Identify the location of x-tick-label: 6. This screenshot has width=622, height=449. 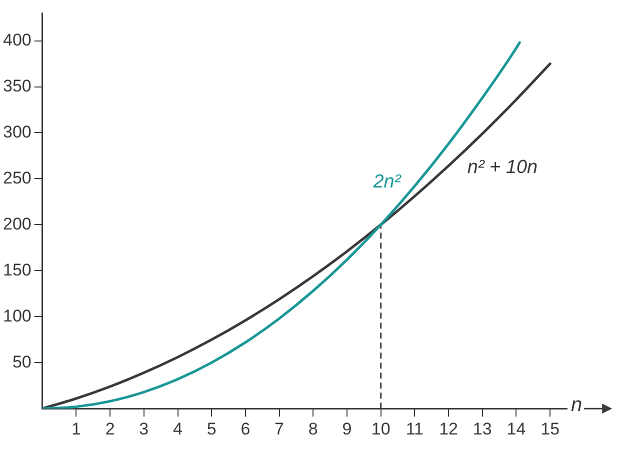
(245, 428).